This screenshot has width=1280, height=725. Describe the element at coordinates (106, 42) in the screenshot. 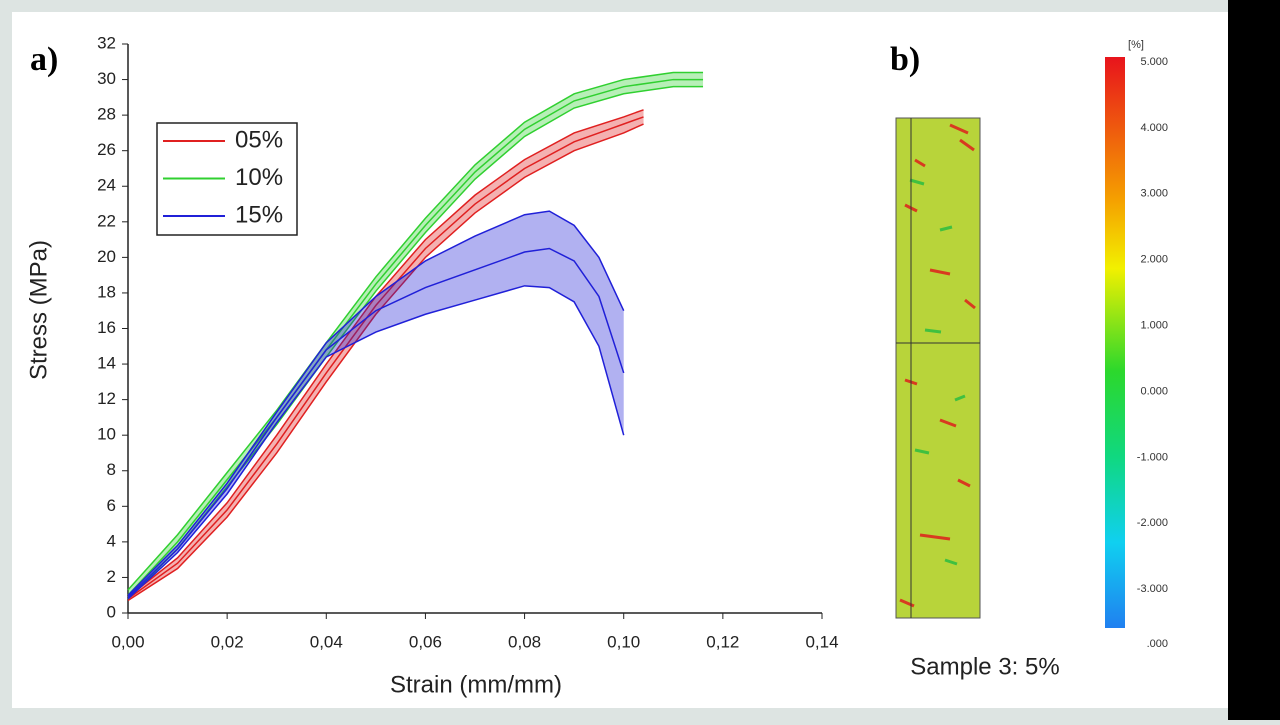

I see `y-tick-label: 32` at that location.